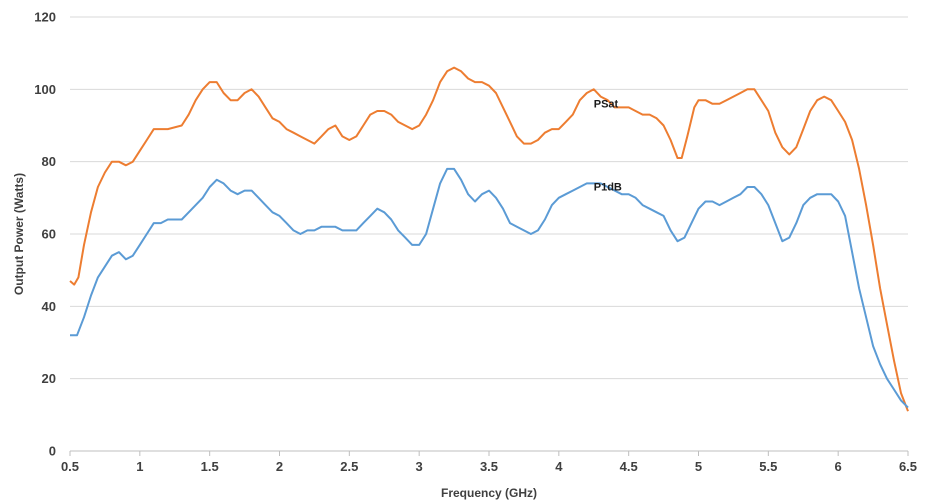 This screenshot has width=925, height=502. I want to click on y-tick-label: 120, so click(45, 17).